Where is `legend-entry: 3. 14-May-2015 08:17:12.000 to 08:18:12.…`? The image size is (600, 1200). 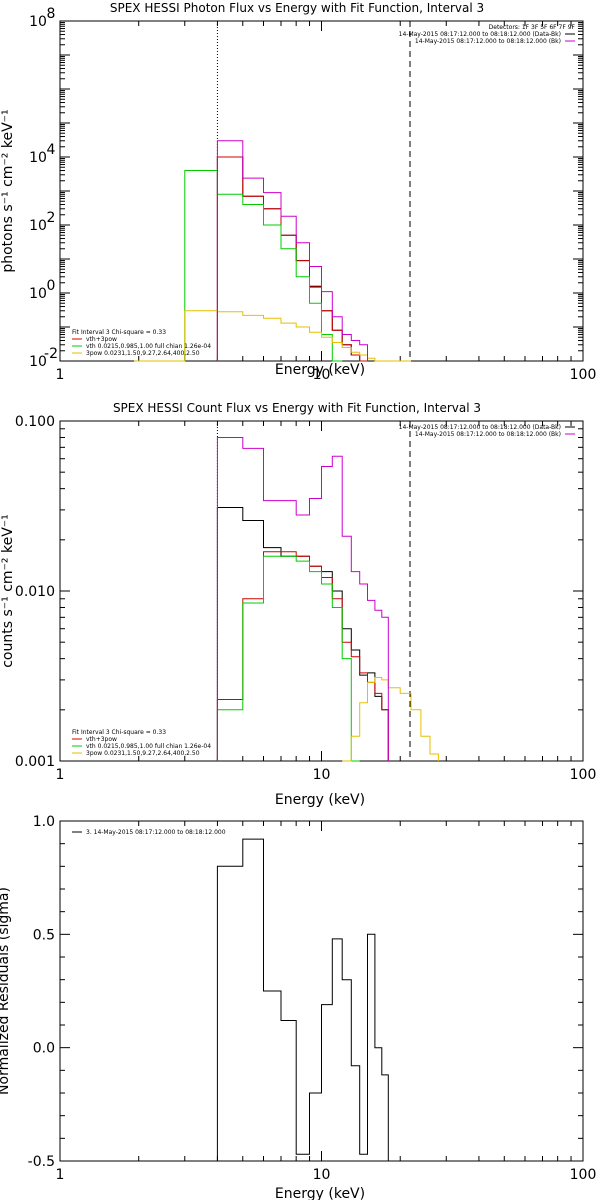
legend-entry: 3. 14-May-2015 08:17:12.000 to 08:18:12.… is located at coordinates (156, 832).